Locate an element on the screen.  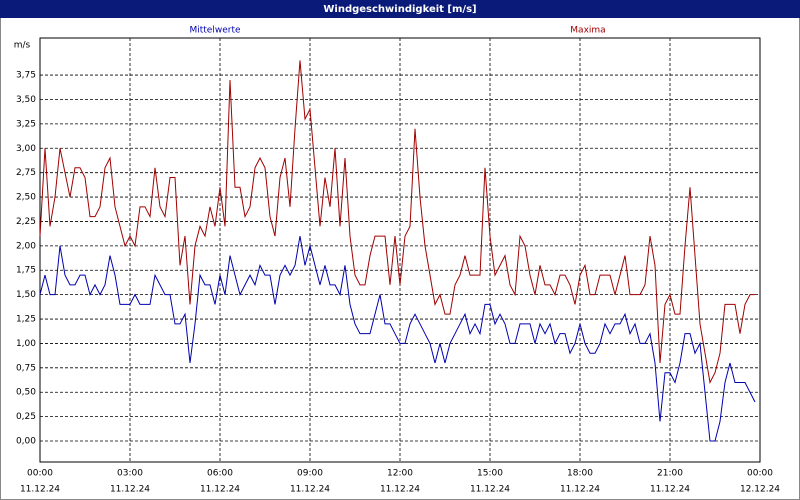
y-unit: m/s is located at coordinates (22, 46).